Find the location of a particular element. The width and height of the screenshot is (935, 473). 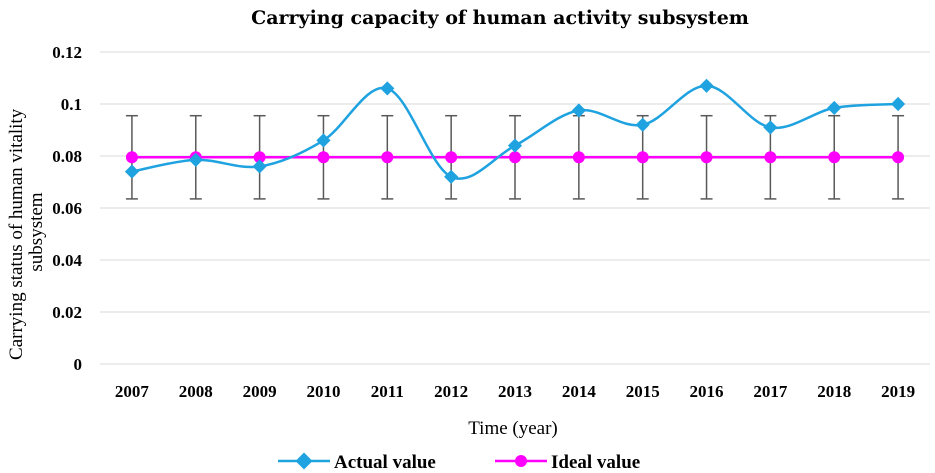

y-tick-label: 0.06 is located at coordinates (67, 208).